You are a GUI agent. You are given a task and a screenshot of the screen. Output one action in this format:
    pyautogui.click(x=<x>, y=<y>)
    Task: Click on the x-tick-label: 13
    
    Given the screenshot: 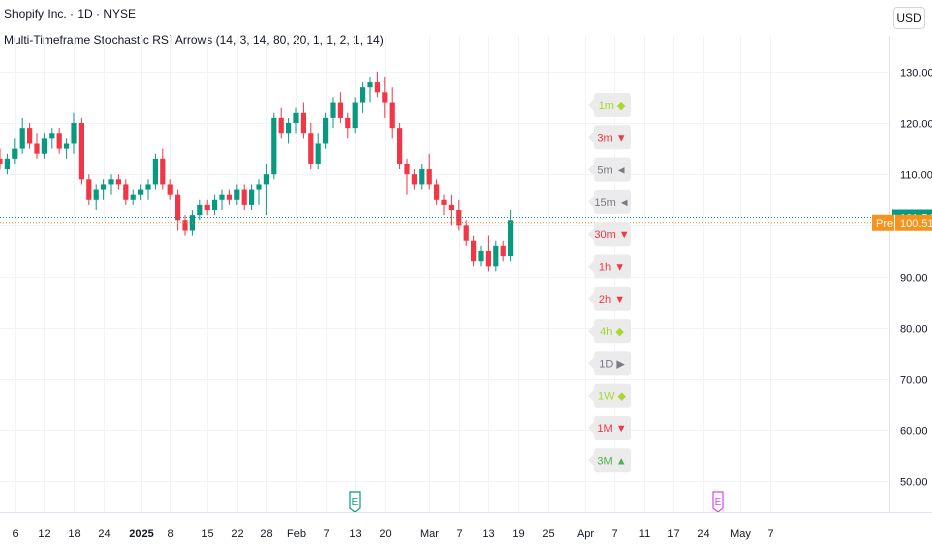 What is the action you would take?
    pyautogui.click(x=488, y=534)
    